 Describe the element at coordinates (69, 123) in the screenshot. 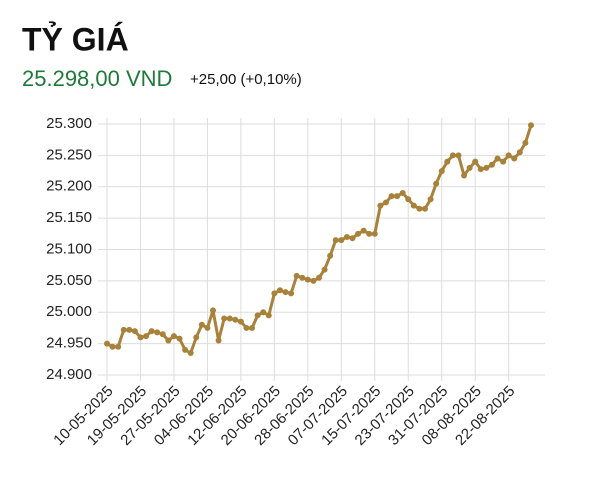

I see `y-tick-label: 25.300` at that location.